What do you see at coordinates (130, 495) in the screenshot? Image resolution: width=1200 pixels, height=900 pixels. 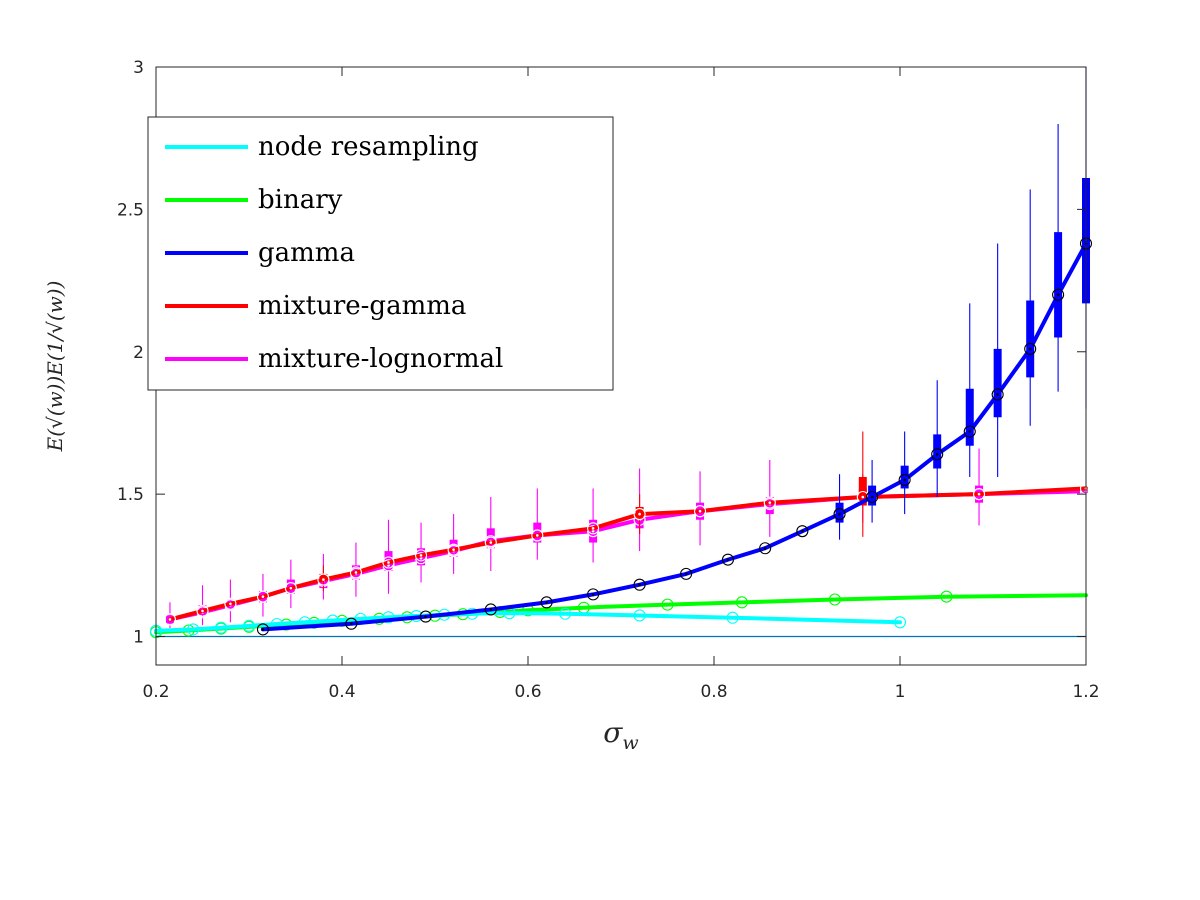 I see `y-tick-label: 1.5` at bounding box center [130, 495].